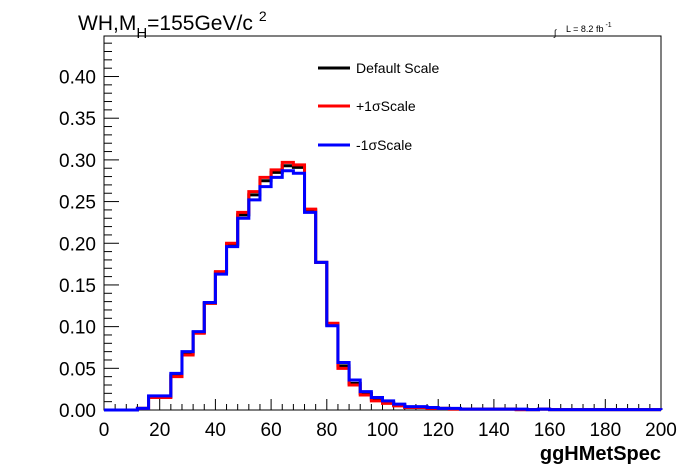  What do you see at coordinates (555, 33) in the screenshot?
I see `integral-symbol: ∫` at bounding box center [555, 33].